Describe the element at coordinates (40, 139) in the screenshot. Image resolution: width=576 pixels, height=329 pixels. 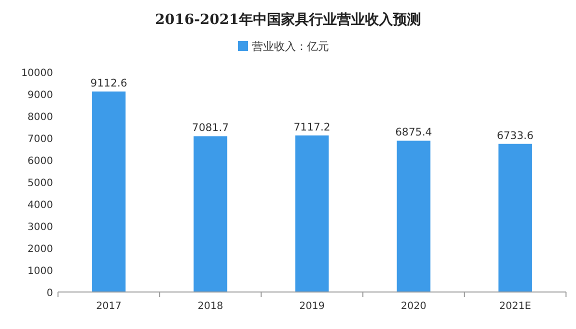
I see `y-tick-label: 7000` at that location.